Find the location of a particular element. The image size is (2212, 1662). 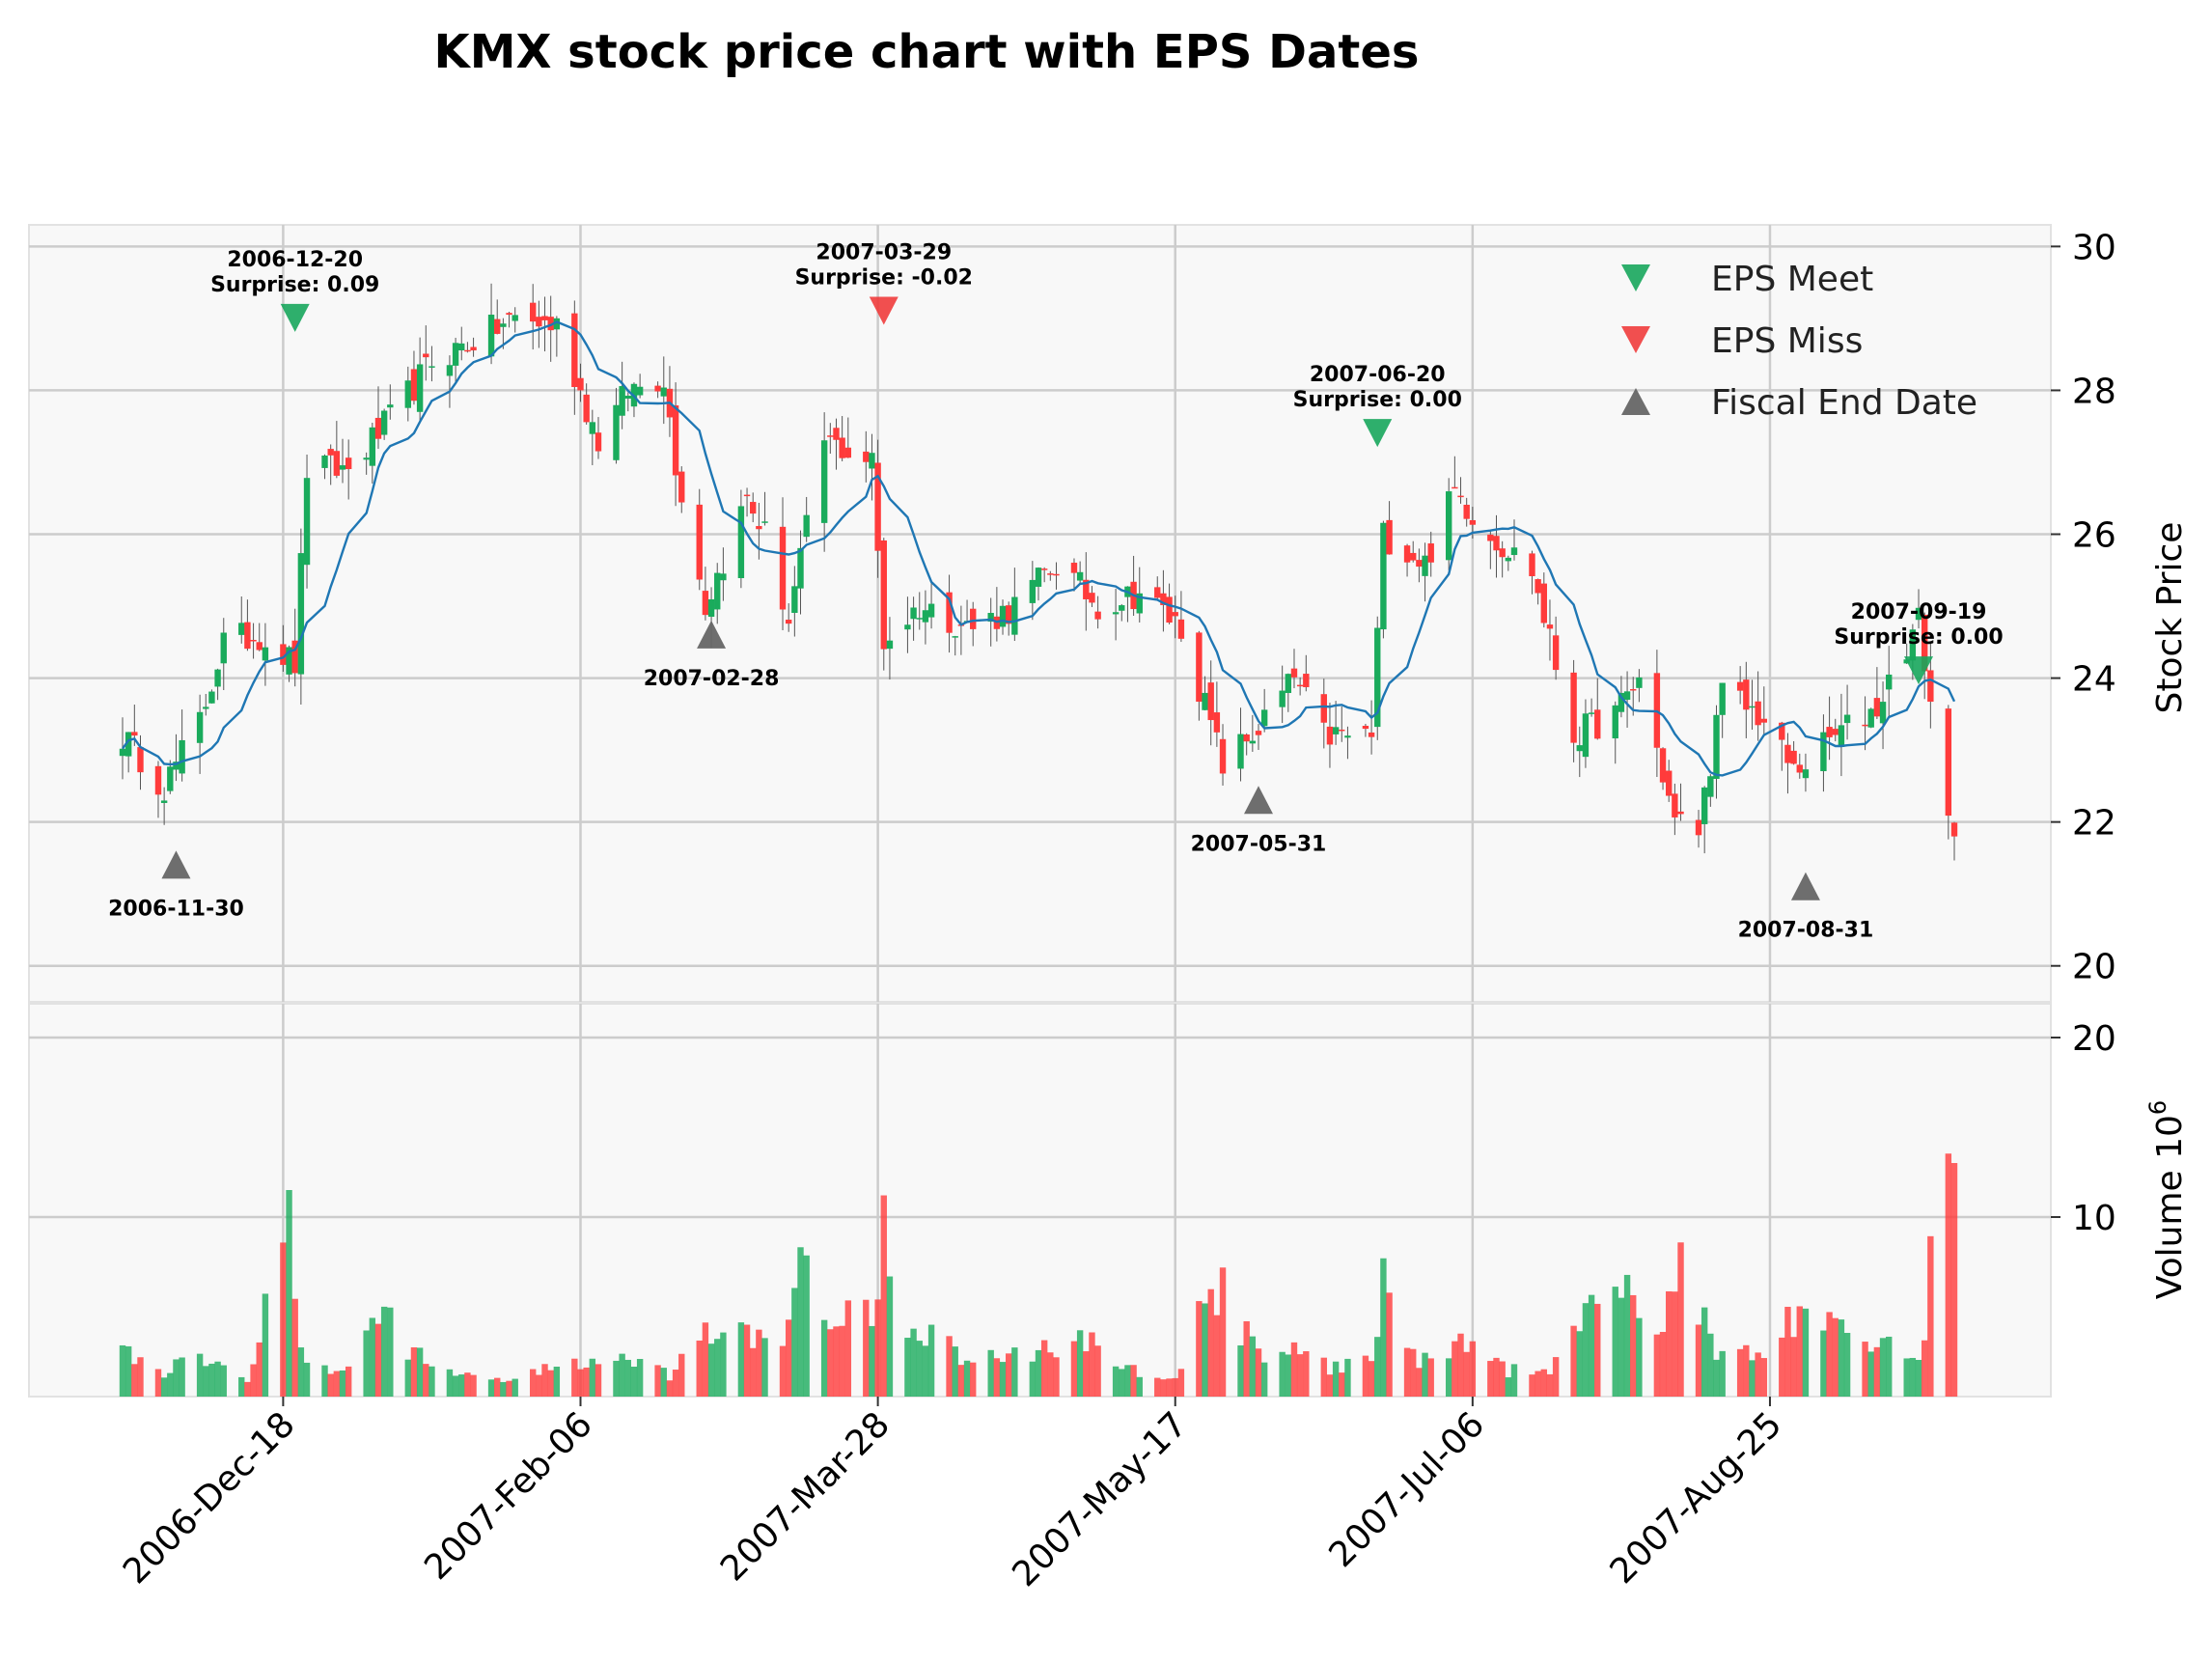

legend-fiscal-label: Fiscal End Date is located at coordinates (1844, 403).